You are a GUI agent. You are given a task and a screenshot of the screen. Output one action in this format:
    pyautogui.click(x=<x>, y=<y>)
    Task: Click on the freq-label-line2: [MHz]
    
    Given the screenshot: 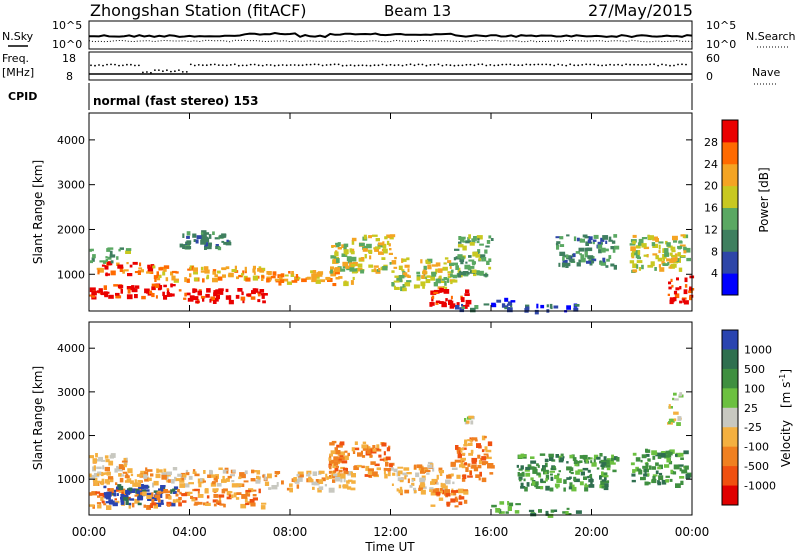 What is the action you would take?
    pyautogui.click(x=18, y=72)
    